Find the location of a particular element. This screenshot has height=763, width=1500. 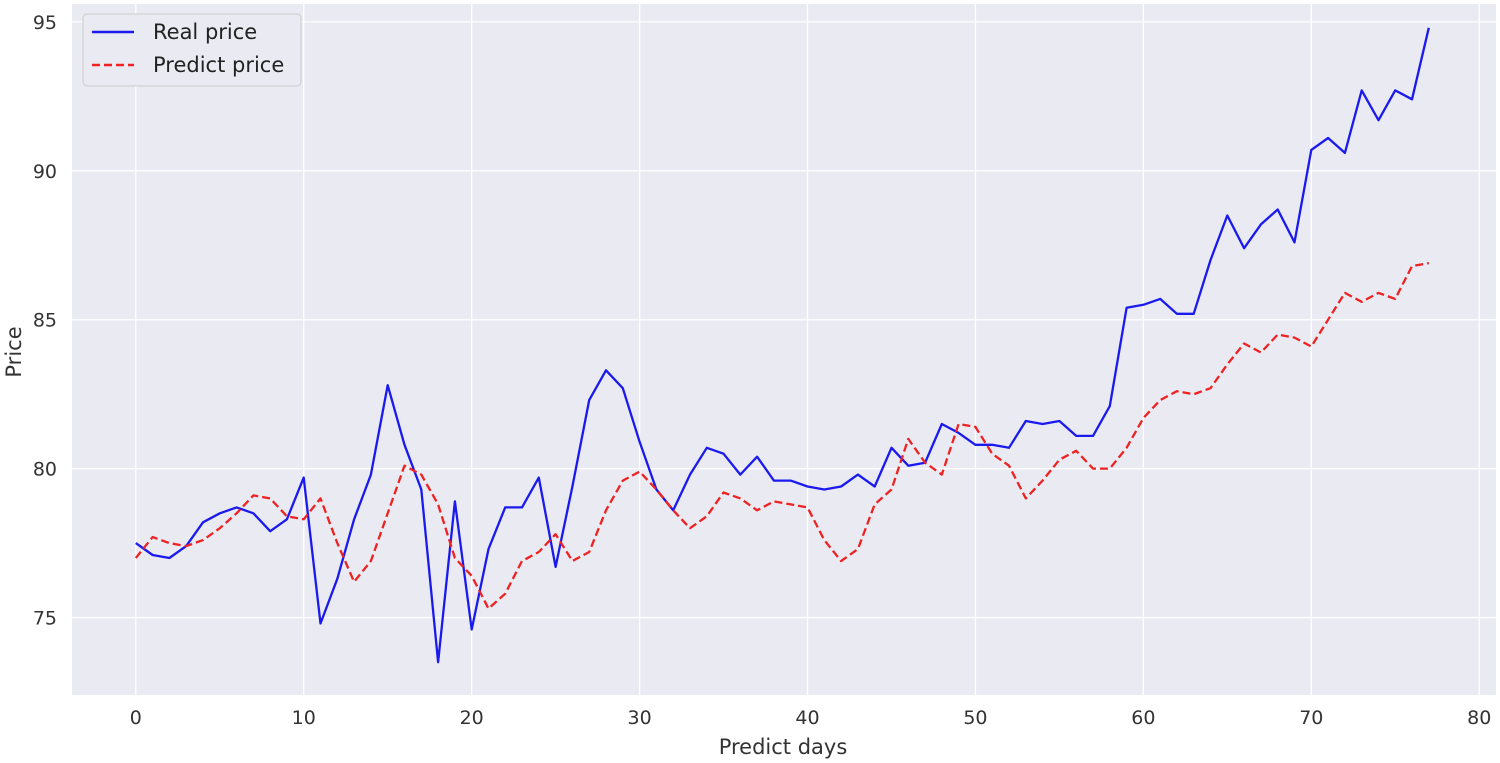

legend-box is located at coordinates (192, 50).